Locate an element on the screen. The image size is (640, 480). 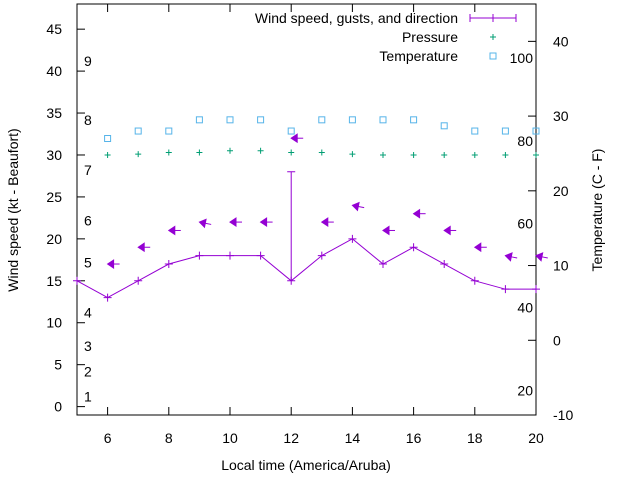
beaufort-label: 2 is located at coordinates (88, 371).